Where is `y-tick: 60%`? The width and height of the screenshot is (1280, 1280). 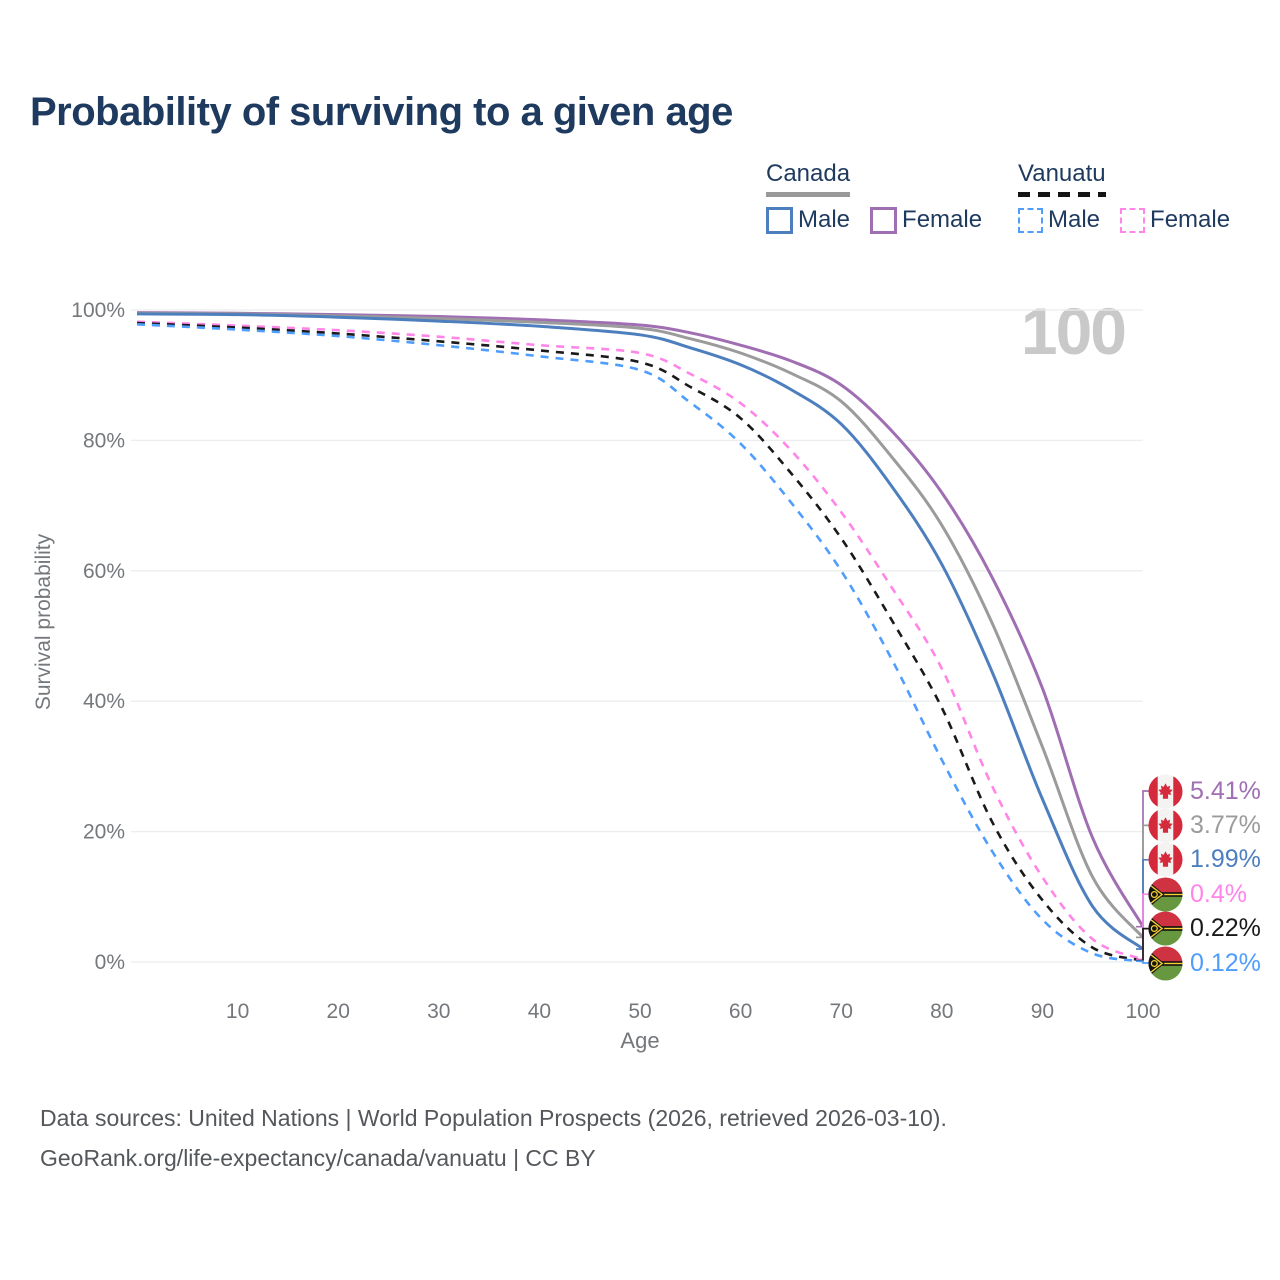
y-tick: 60% is located at coordinates (104, 571).